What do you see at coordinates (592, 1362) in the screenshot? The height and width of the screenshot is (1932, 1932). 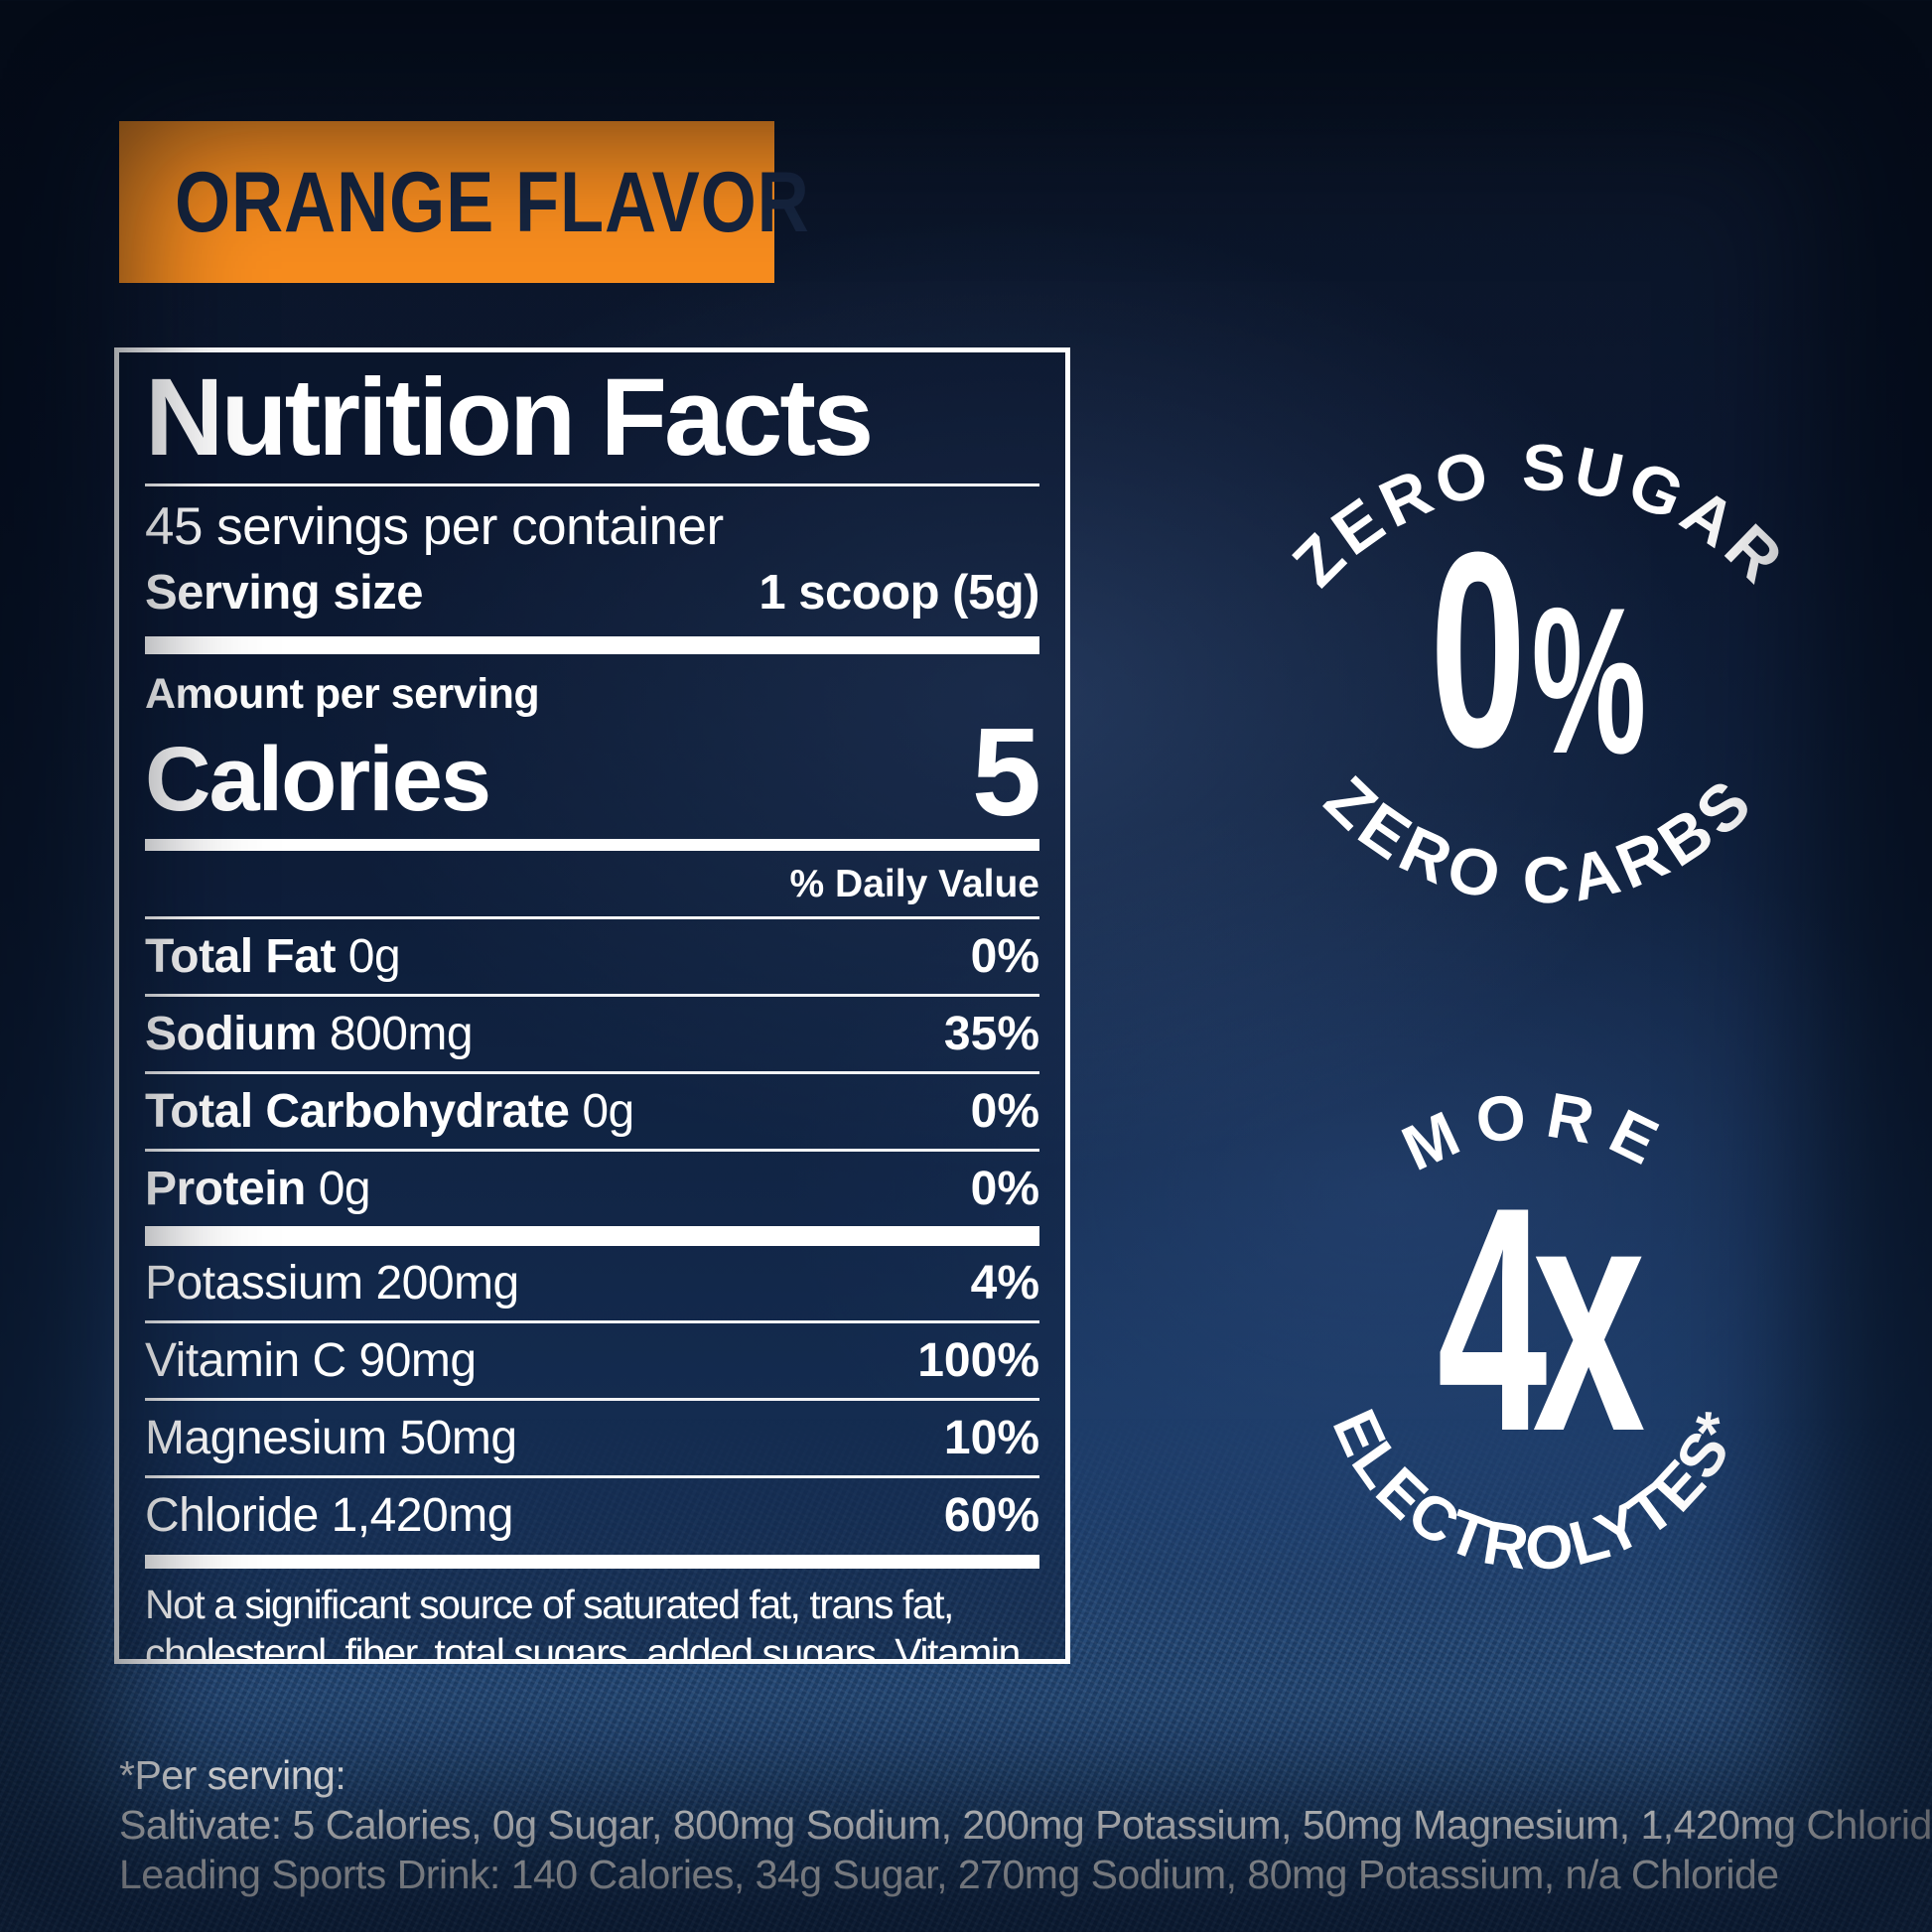 I see `nutrient-row-vitamin-c: Vitamin C 90mg 100%` at bounding box center [592, 1362].